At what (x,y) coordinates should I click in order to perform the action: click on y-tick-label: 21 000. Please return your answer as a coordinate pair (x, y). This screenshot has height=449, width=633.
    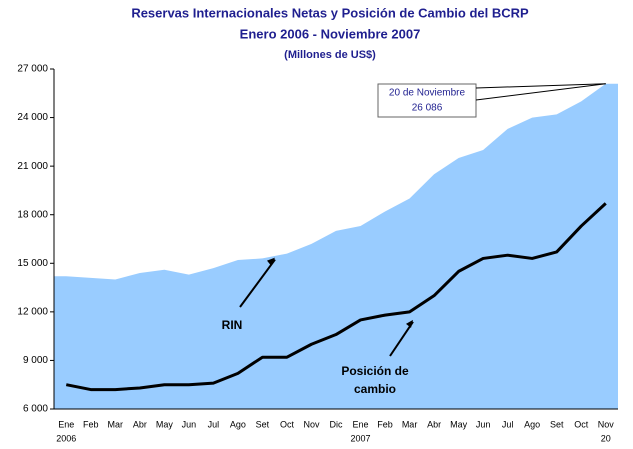
    Looking at the image, I should click on (32, 166).